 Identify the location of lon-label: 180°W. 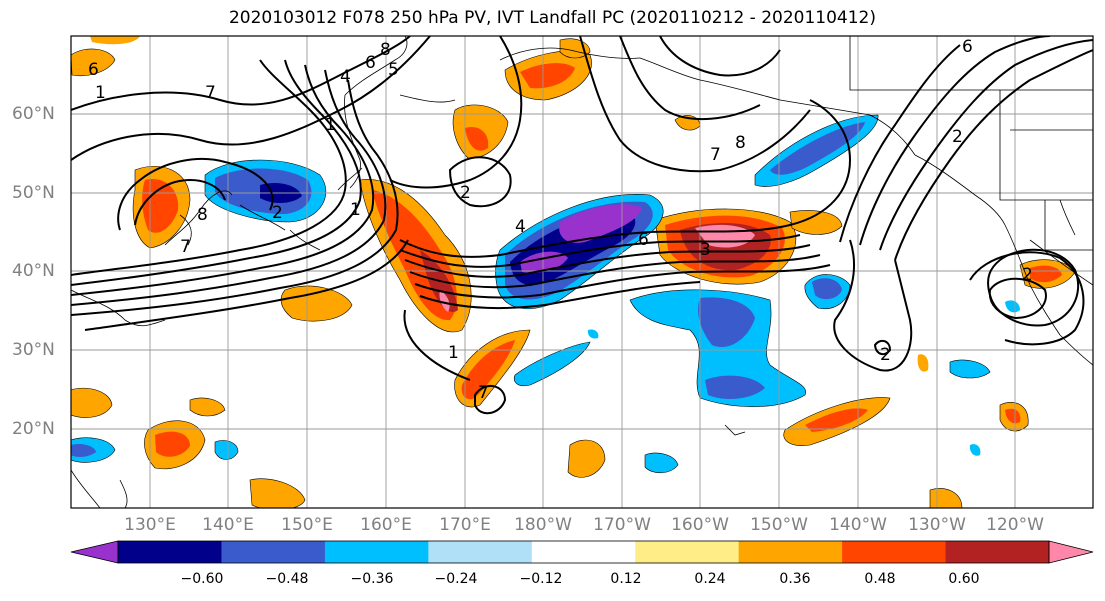
(543, 525).